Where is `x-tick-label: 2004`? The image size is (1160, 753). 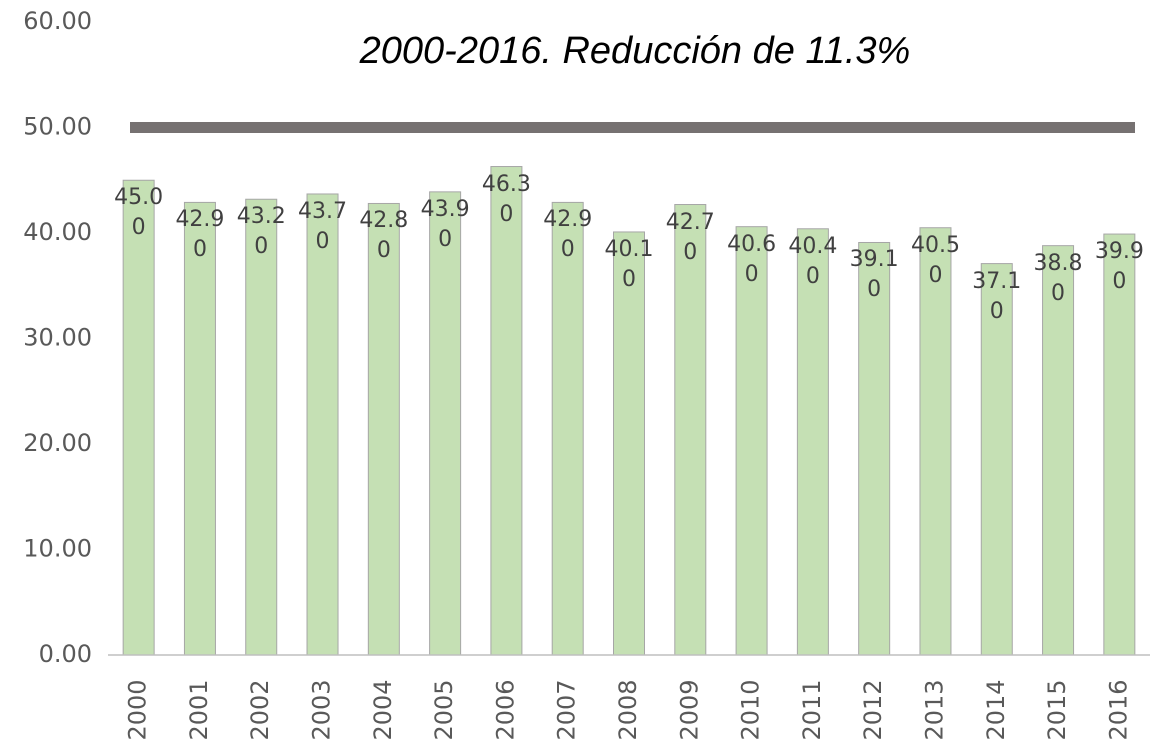
x-tick-label: 2004 is located at coordinates (383, 709).